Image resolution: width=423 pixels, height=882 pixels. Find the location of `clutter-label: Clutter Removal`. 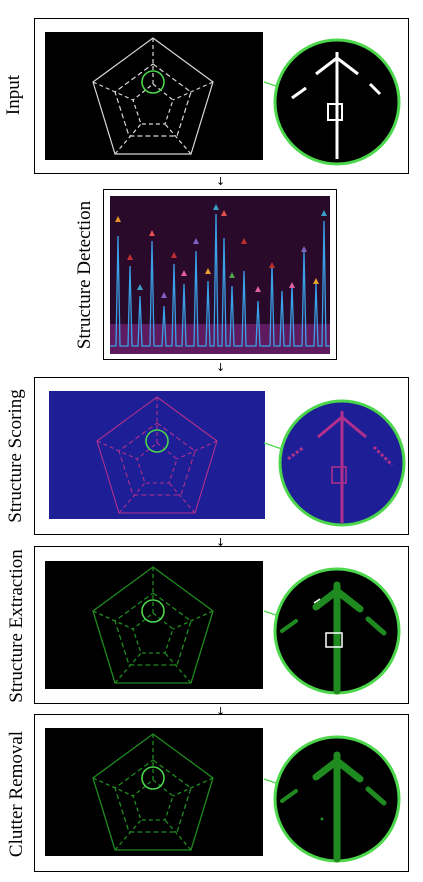

clutter-label: Clutter Removal is located at coordinates (16, 794).